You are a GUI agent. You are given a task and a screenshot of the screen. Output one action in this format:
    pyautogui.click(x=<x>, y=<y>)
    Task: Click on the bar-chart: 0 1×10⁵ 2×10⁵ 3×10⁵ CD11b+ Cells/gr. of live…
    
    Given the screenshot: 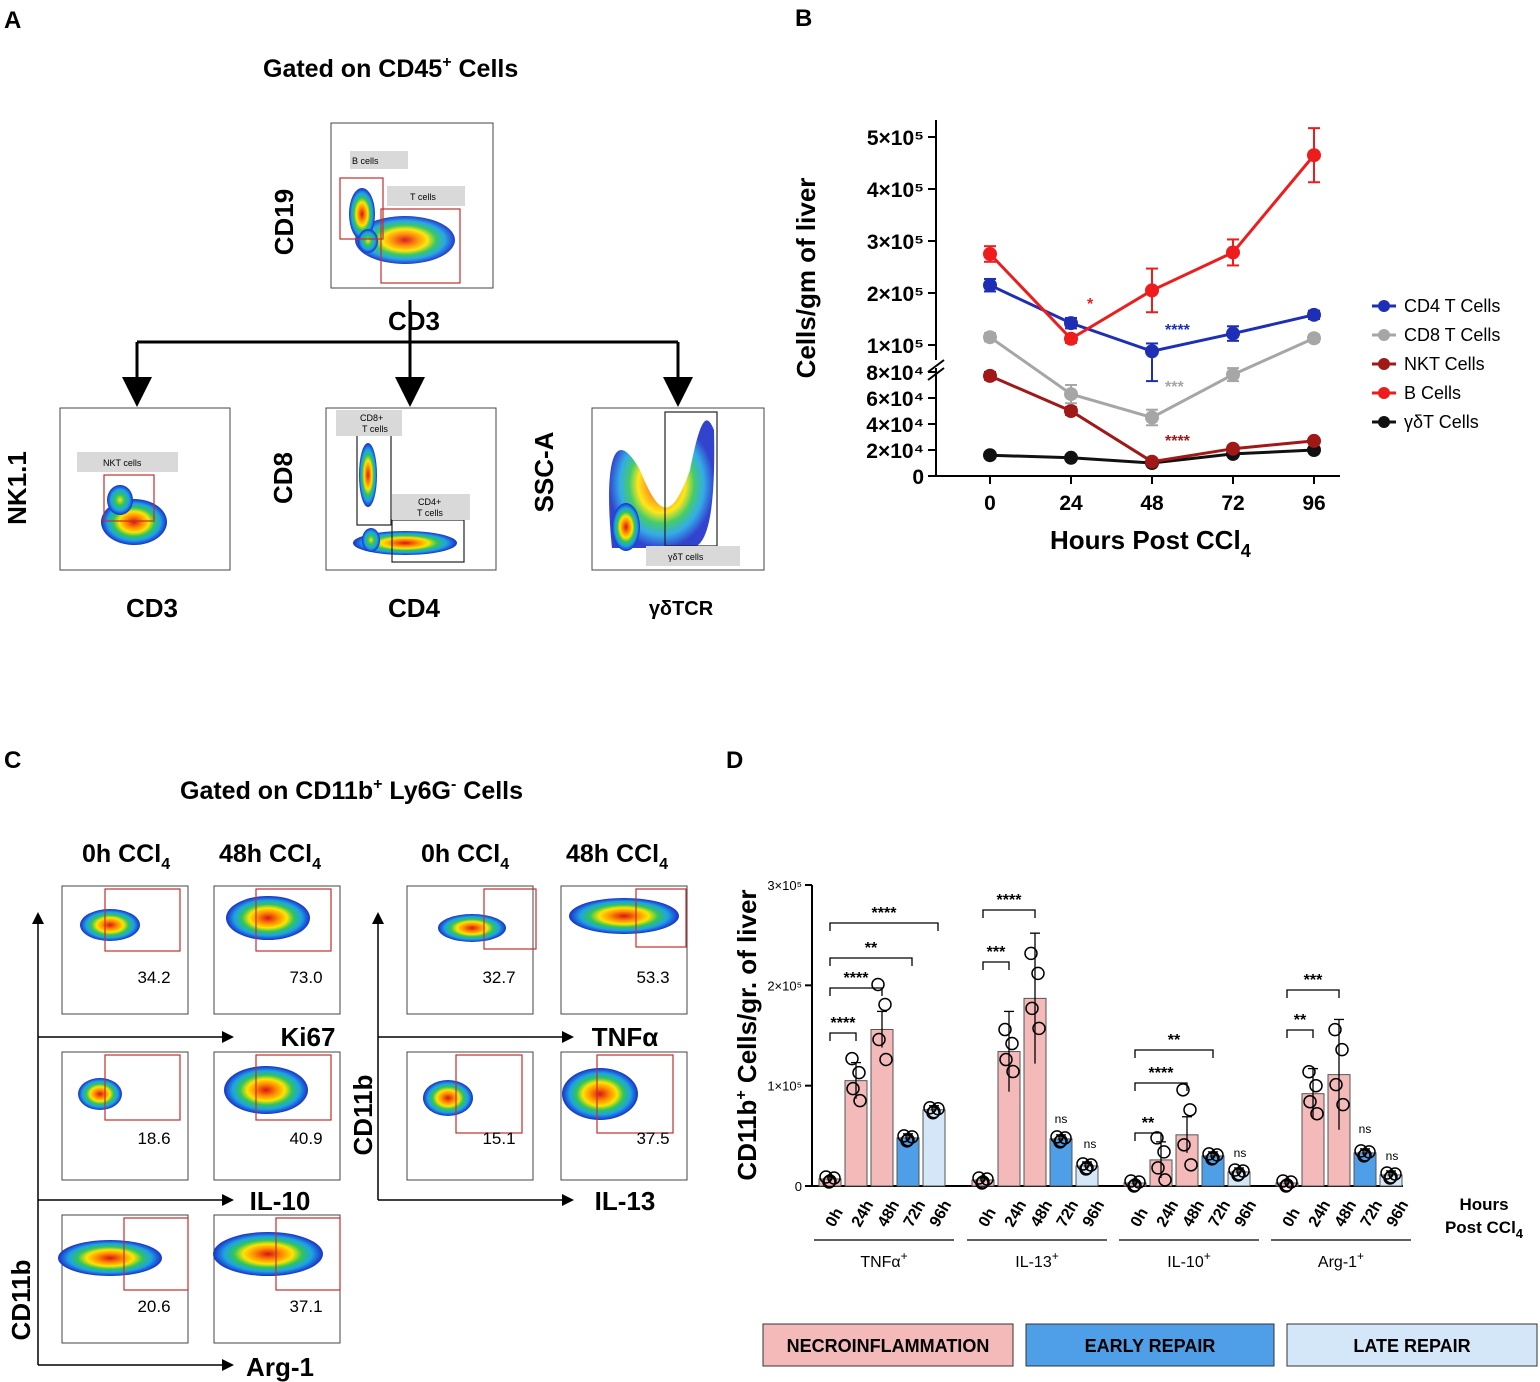 What is the action you would take?
    pyautogui.click(x=1128, y=1074)
    